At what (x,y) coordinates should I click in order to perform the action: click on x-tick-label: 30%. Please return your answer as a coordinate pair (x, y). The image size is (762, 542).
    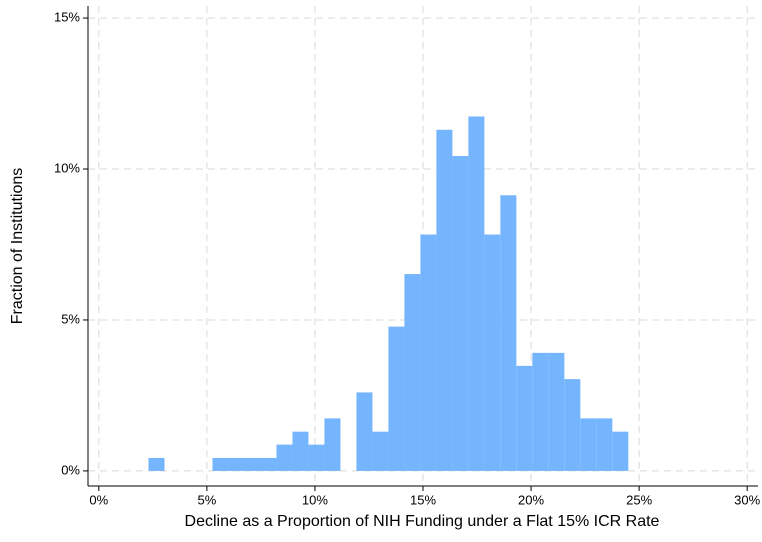
    Looking at the image, I should click on (747, 499).